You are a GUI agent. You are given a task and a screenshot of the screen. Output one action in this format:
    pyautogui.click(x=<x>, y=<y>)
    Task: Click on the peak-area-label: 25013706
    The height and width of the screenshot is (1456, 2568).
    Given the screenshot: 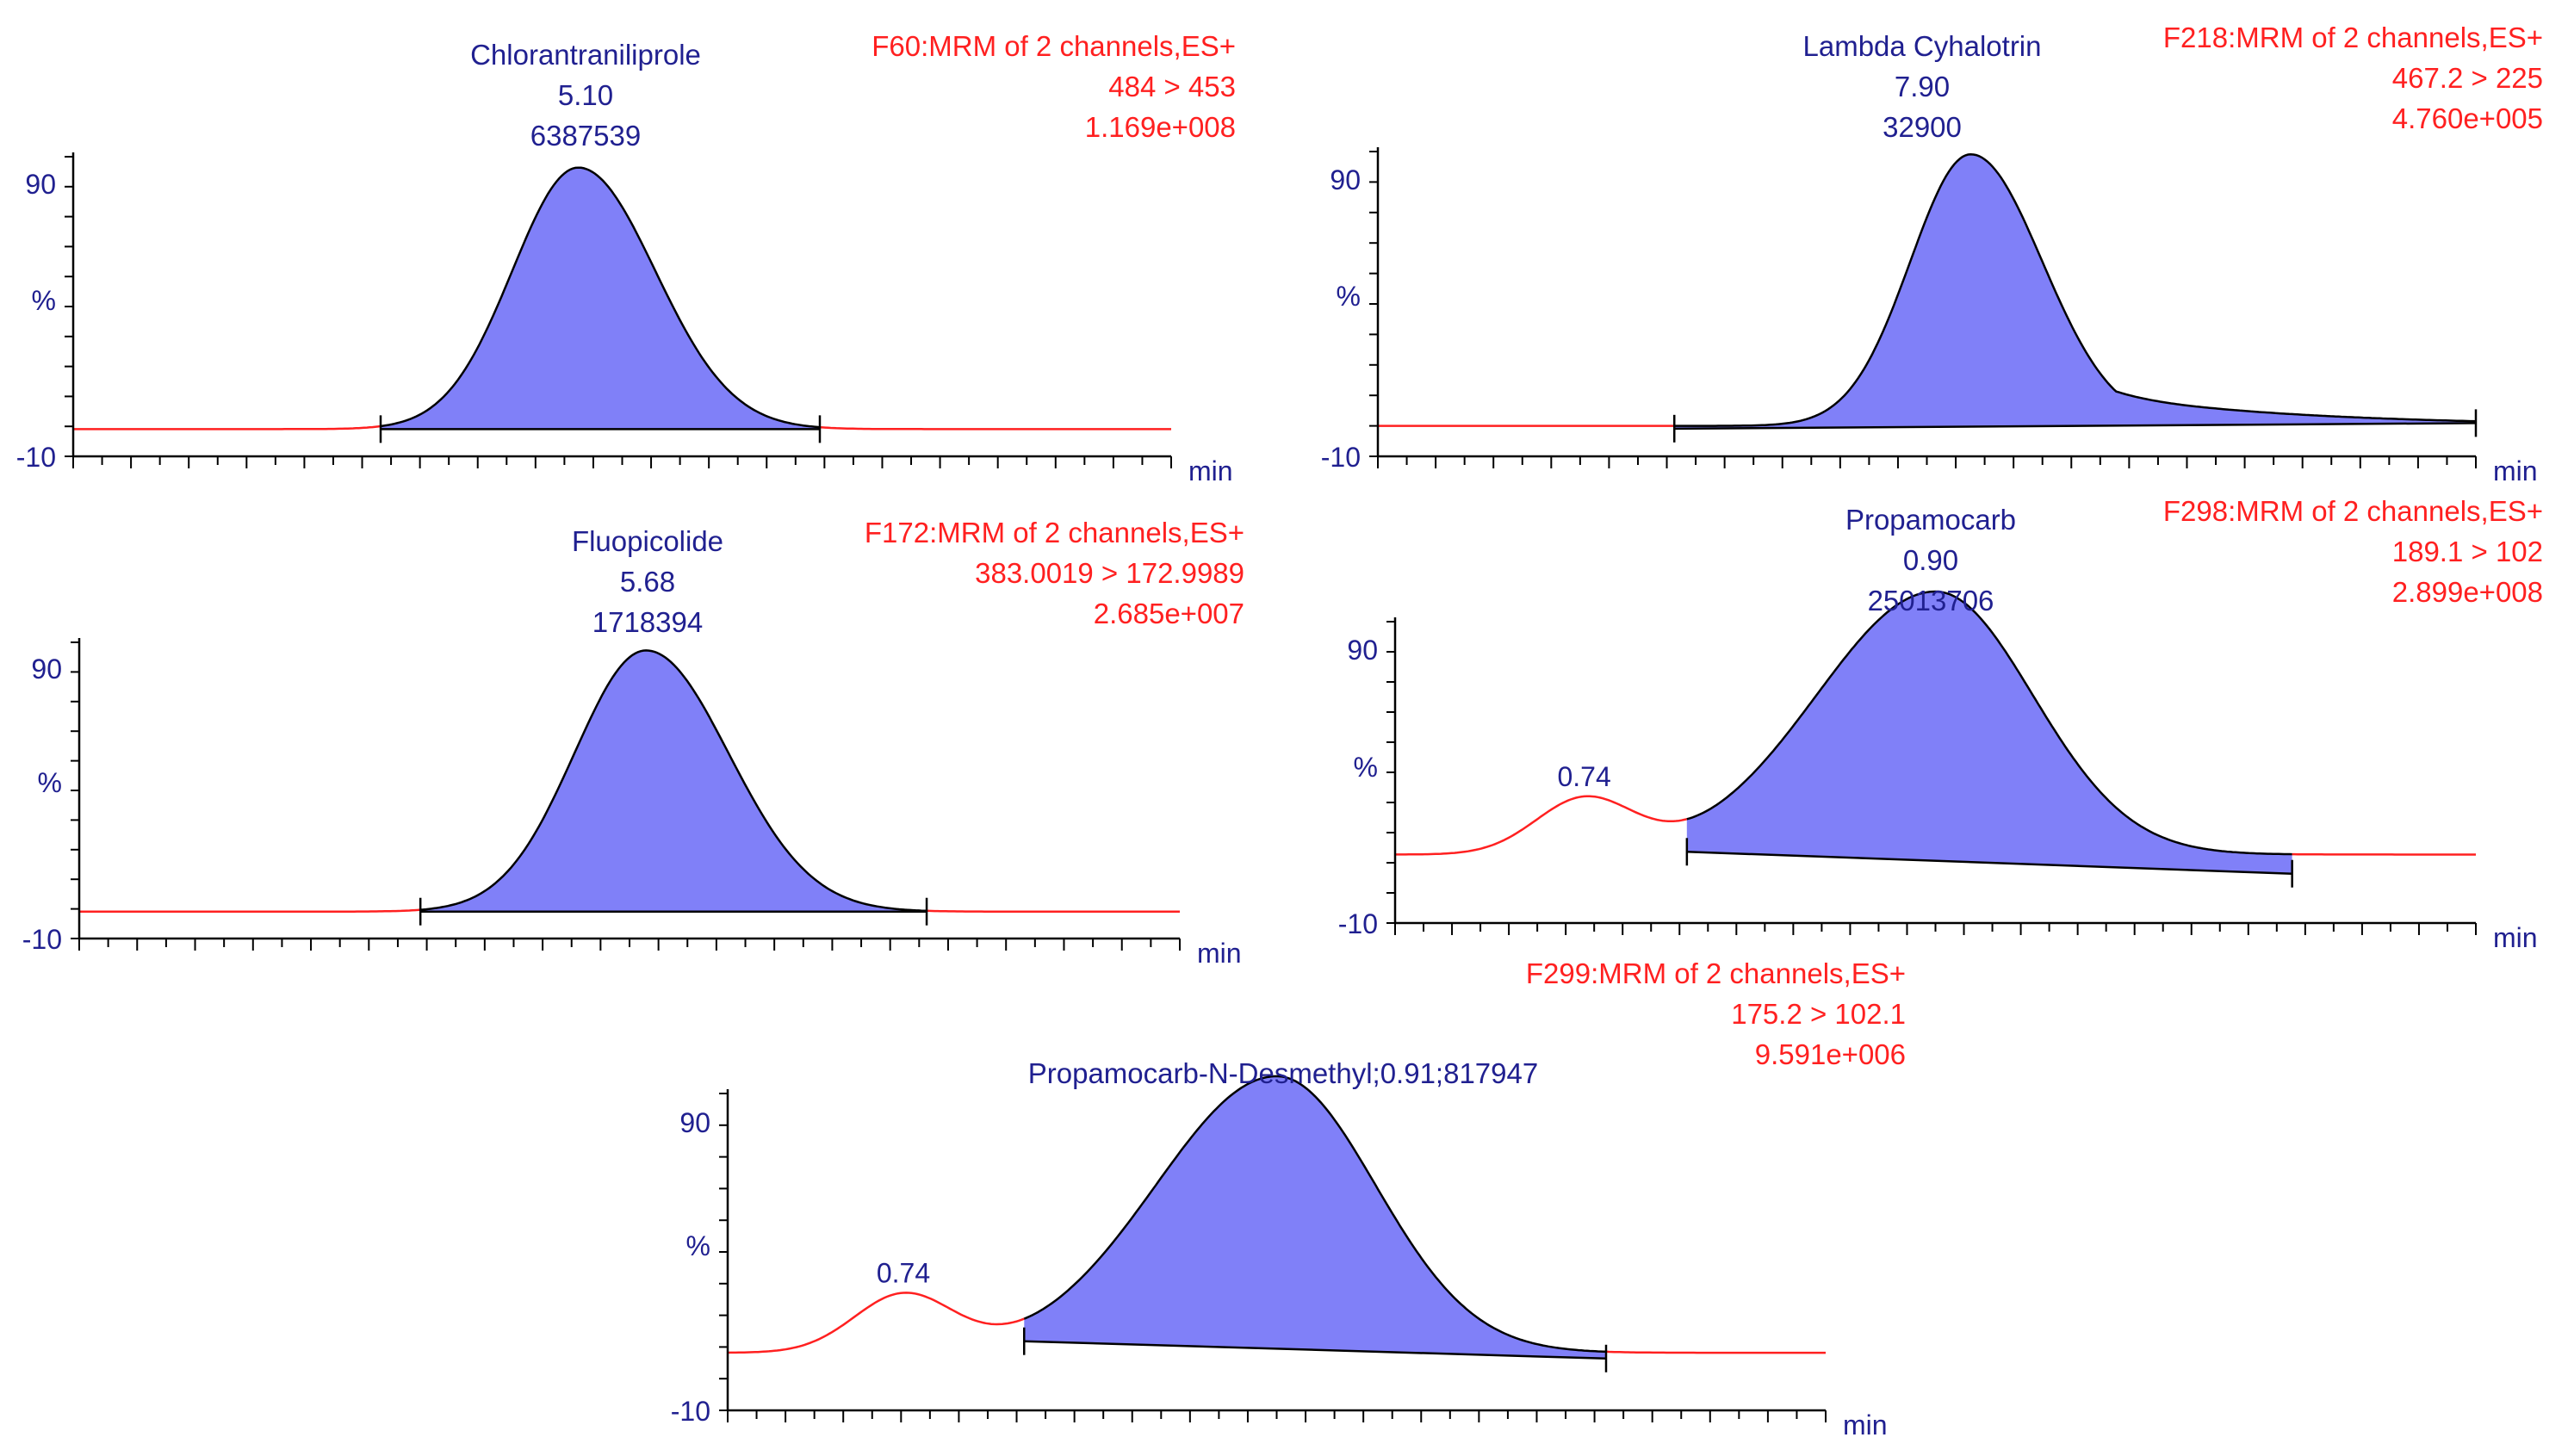 What is the action you would take?
    pyautogui.click(x=1931, y=600)
    